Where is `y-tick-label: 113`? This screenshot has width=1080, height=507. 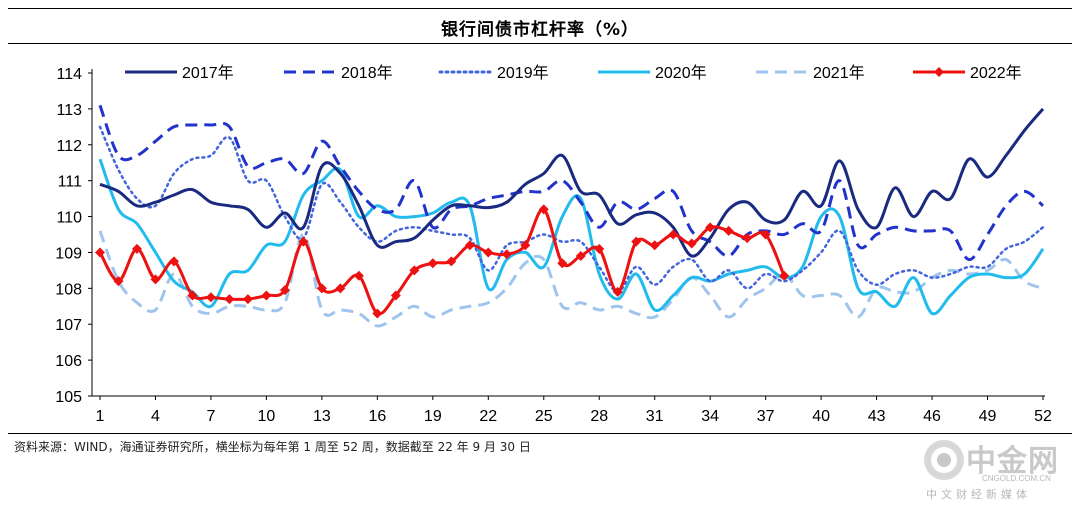
y-tick-label: 113 is located at coordinates (69, 110).